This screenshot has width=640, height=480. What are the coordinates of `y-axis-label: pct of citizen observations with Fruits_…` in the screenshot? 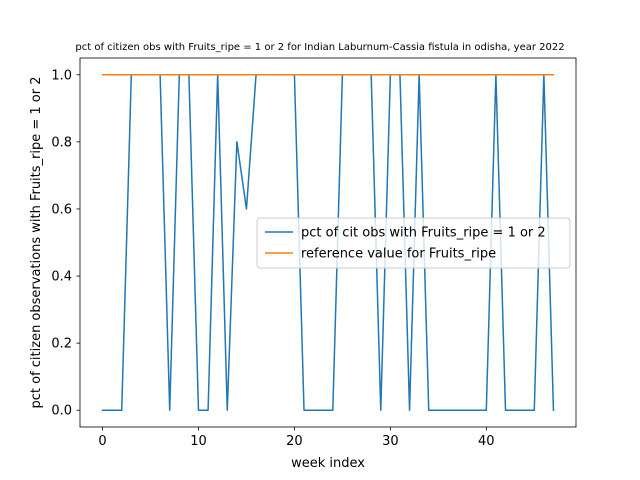 It's located at (36, 242).